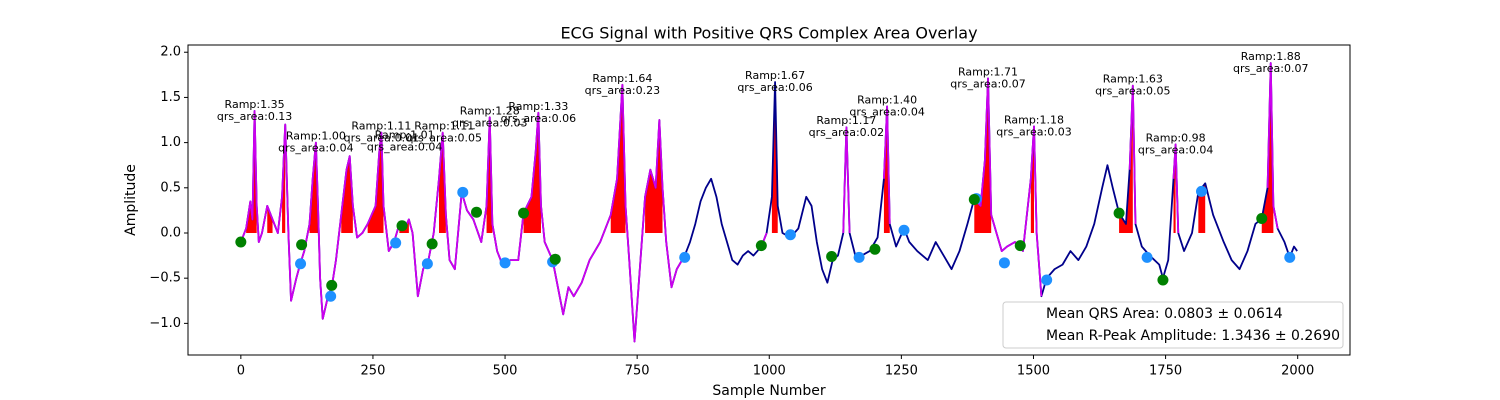  Describe the element at coordinates (505, 371) in the screenshot. I see `x-tick-label: 500` at that location.